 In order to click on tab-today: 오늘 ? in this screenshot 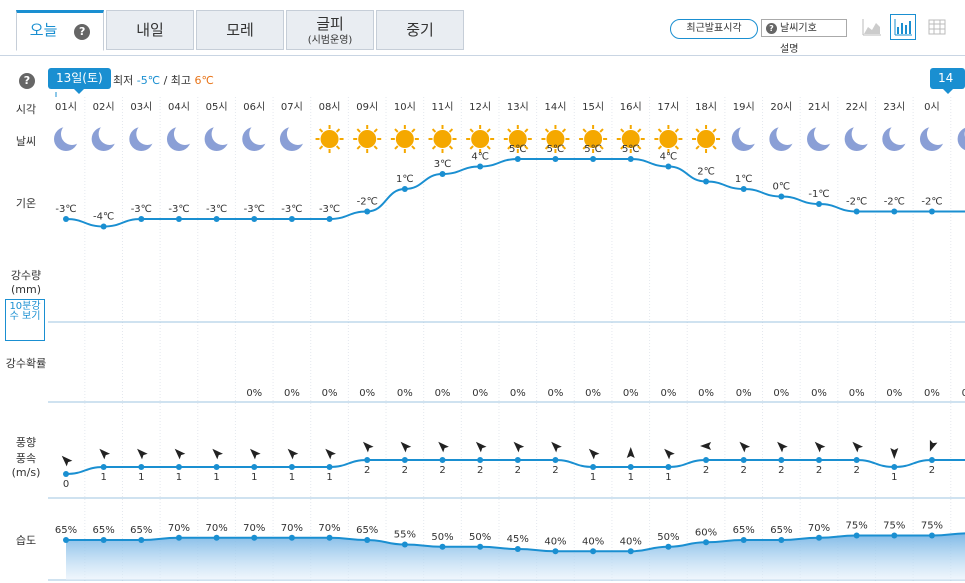, I will do `click(60, 30)`.